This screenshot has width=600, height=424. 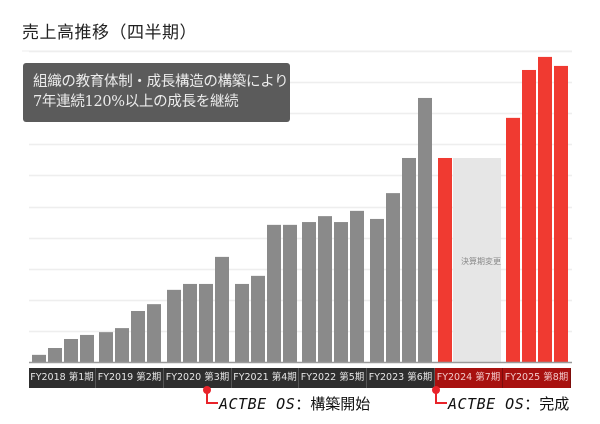 What do you see at coordinates (156, 92) in the screenshot?
I see `callout-box: 組織の教育体制・成長構造の構築により 7年連続120%以上の成長を継続` at bounding box center [156, 92].